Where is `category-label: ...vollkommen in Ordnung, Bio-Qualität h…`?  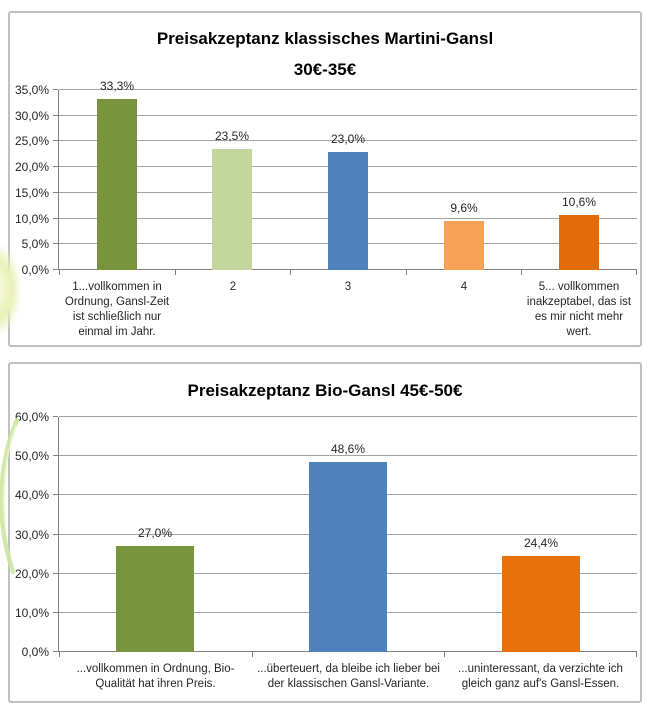
category-label: ...vollkommen in Ordnung, Bio-Qualität h… is located at coordinates (155, 676).